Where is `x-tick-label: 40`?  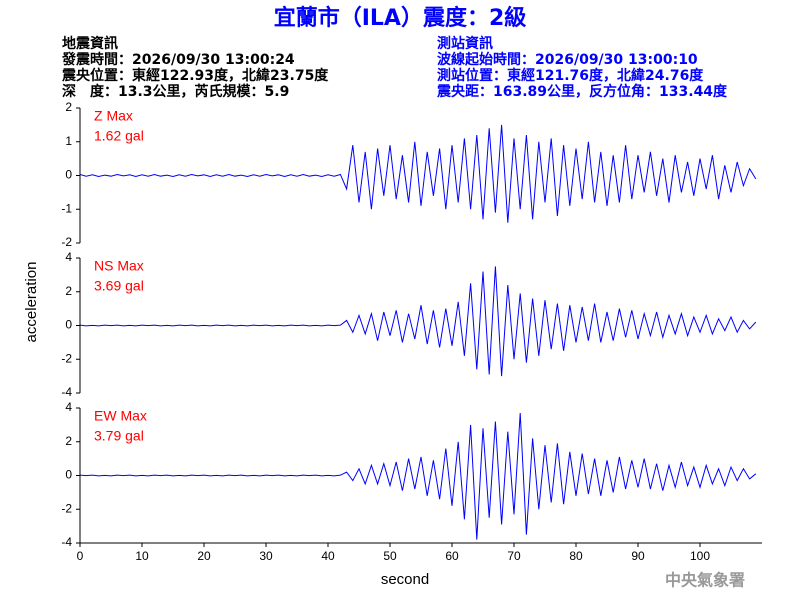 x-tick-label: 40 is located at coordinates (328, 556).